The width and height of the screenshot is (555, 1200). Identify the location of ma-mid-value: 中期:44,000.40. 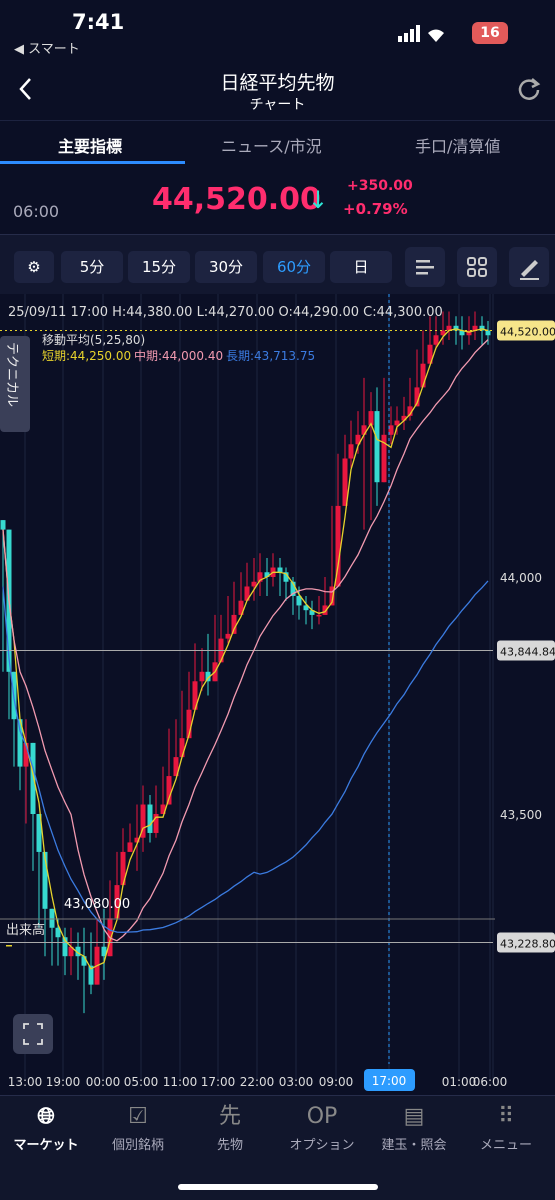
(178, 355).